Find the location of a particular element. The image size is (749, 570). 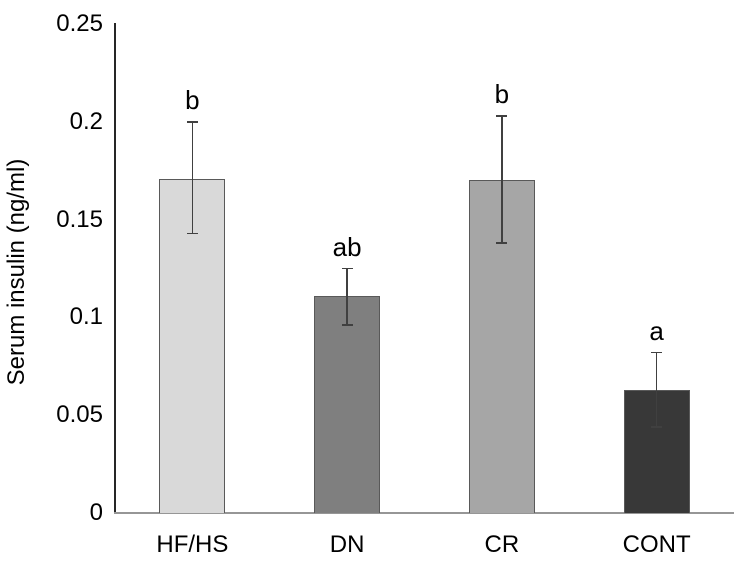

x-axis-line is located at coordinates (424, 513).